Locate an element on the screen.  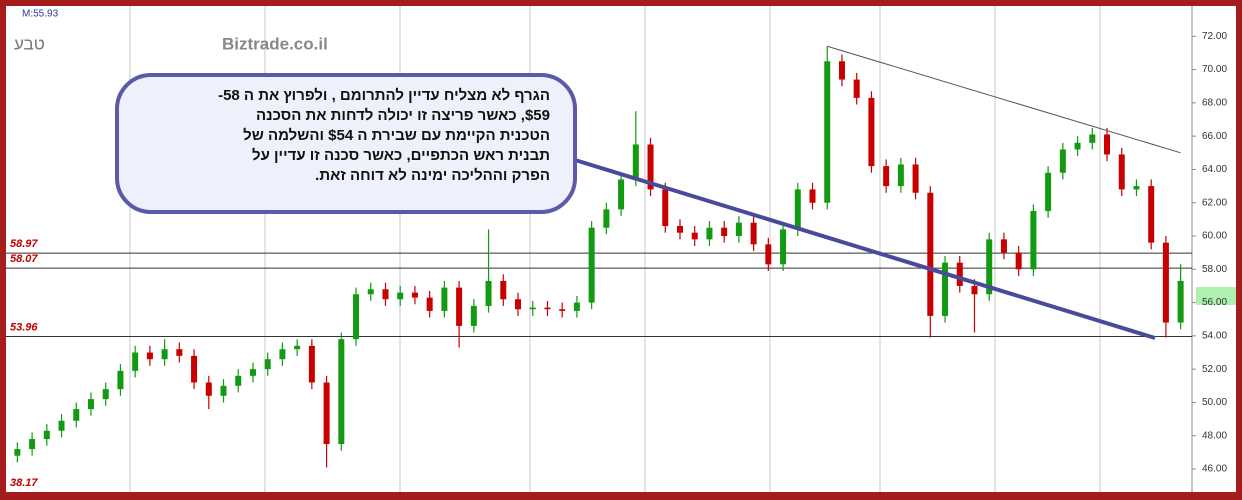
y-tick-label: 48.00 is located at coordinates (1214, 435).